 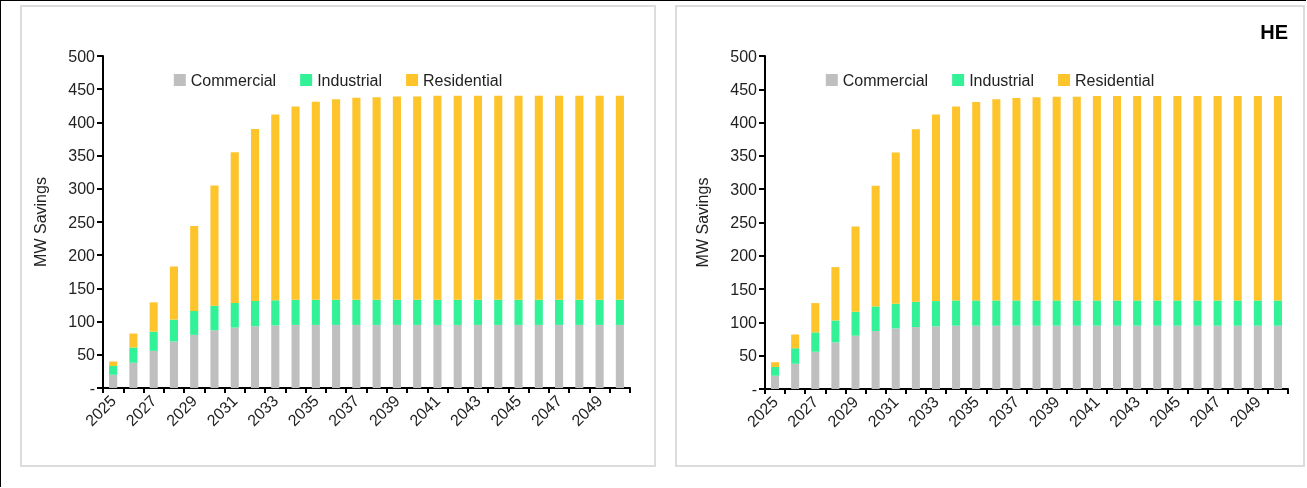 I want to click on legend-label: Residential, so click(x=1115, y=80).